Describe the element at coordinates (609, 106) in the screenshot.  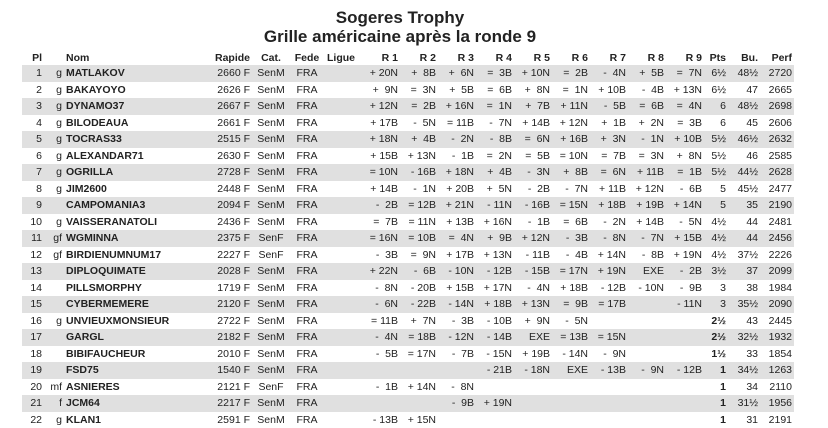
I see `cell-r7: - 5B` at that location.